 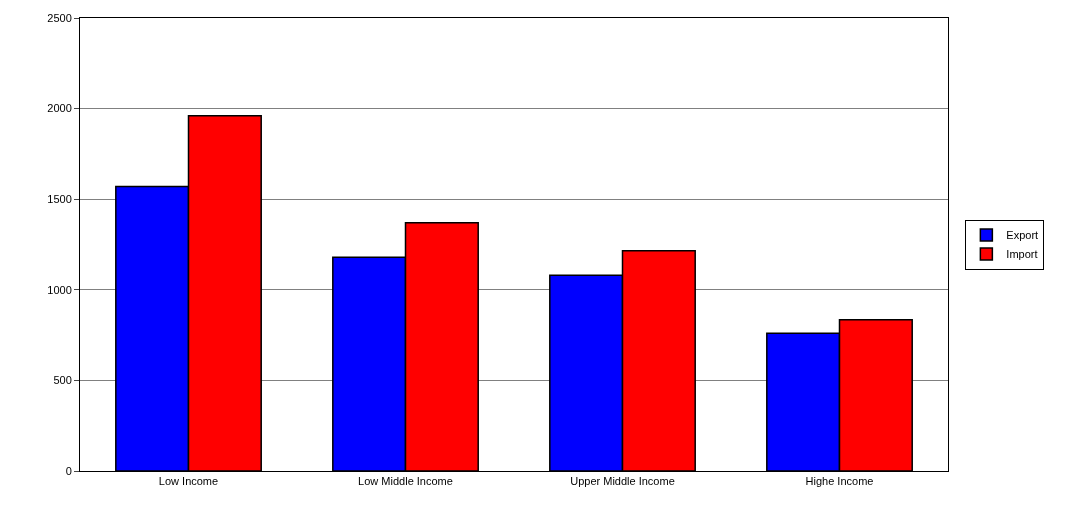 What do you see at coordinates (59, 108) in the screenshot?
I see `y-tick-label: 2000` at bounding box center [59, 108].